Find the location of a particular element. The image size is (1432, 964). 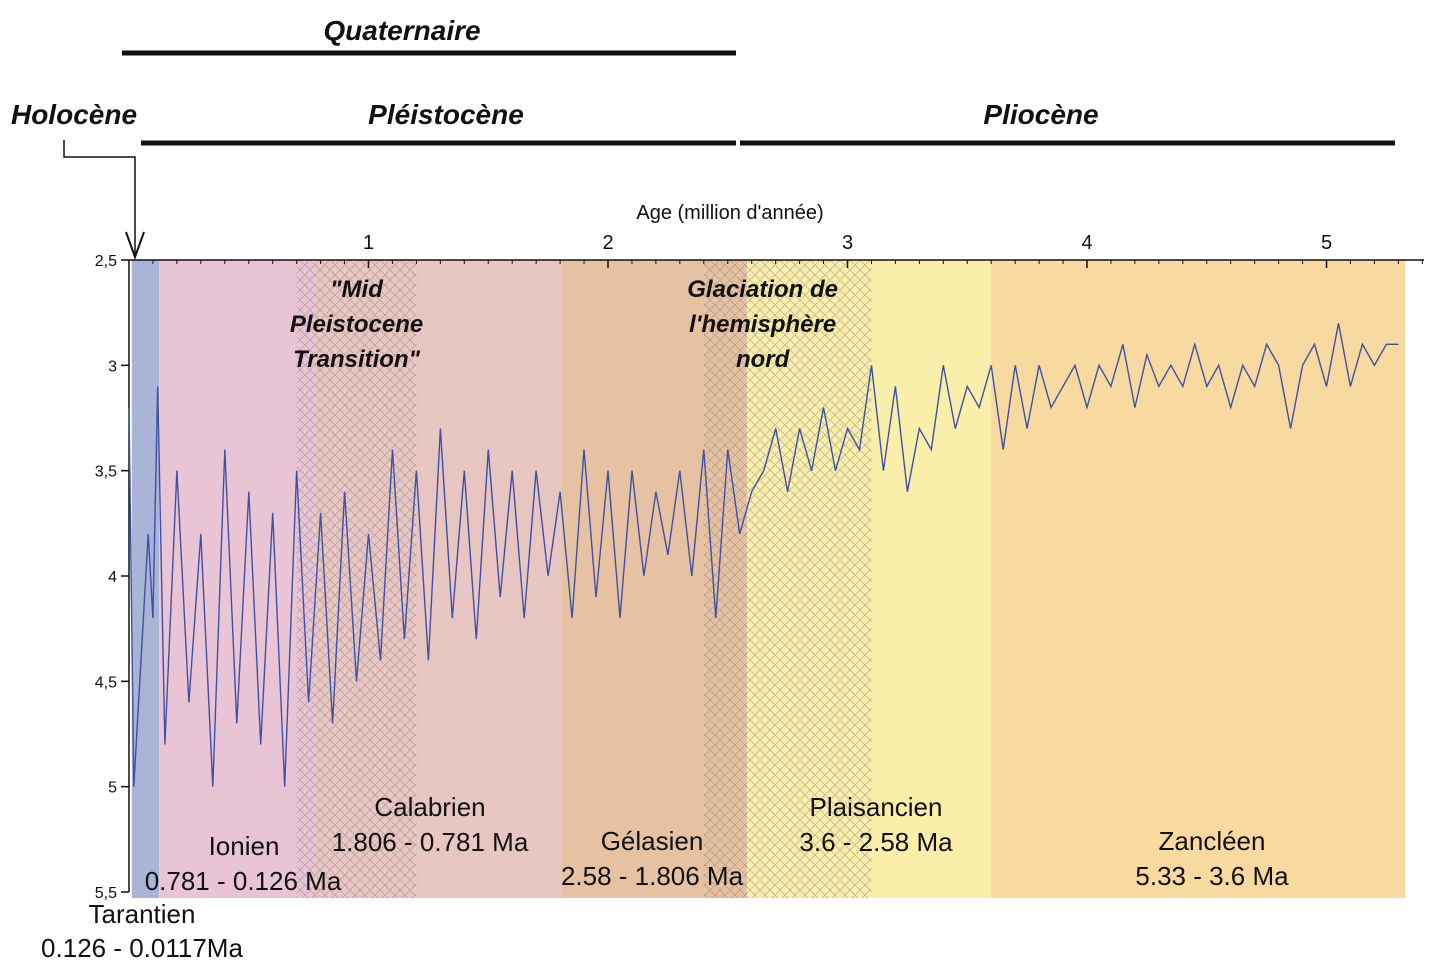

pleistocene-label: Pléistocène is located at coordinates (446, 114).